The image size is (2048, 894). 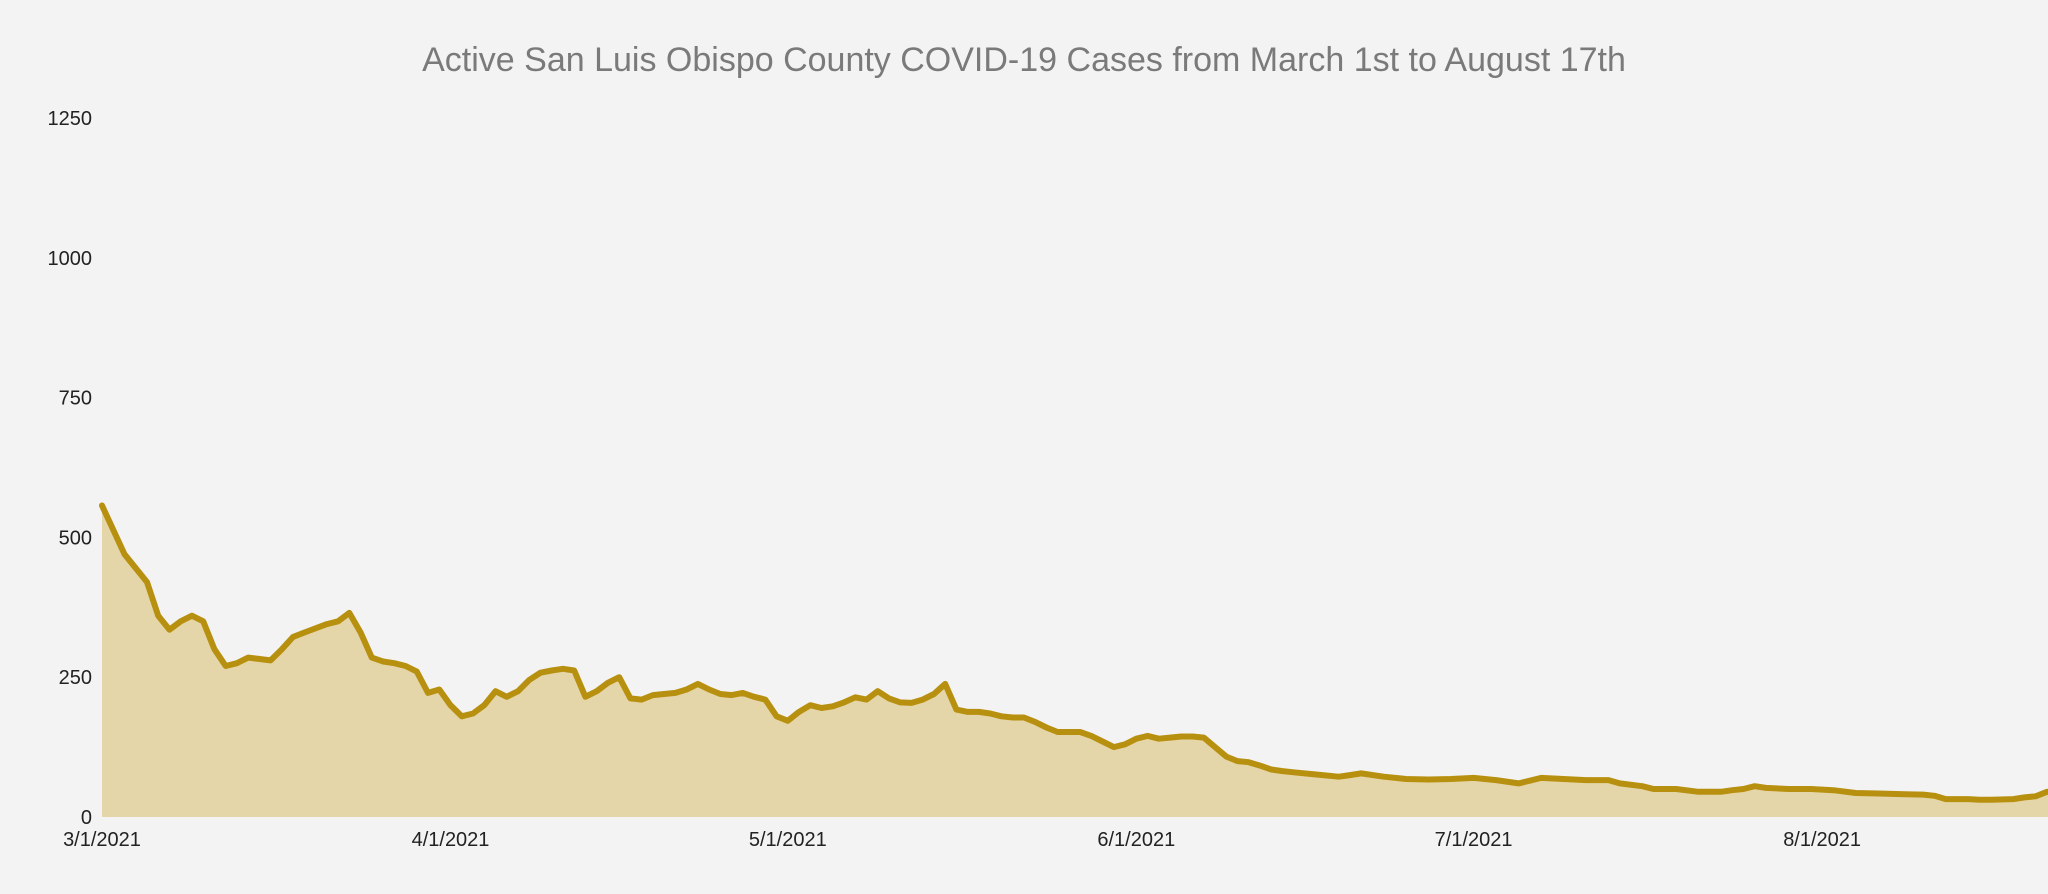 What do you see at coordinates (86, 818) in the screenshot?
I see `y-tick-label: 0` at bounding box center [86, 818].